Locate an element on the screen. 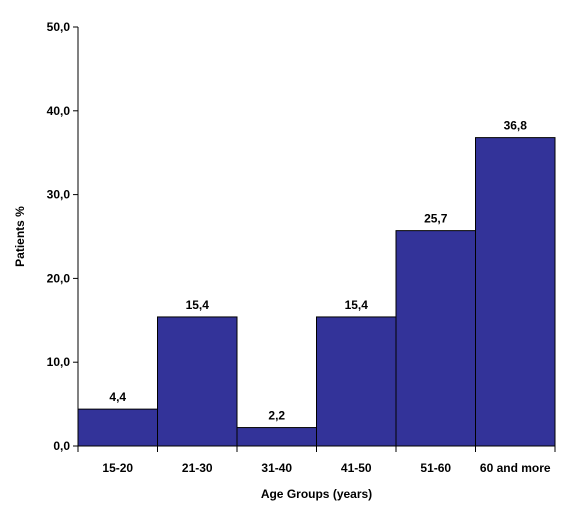  data-label: 4,4 is located at coordinates (117, 397).